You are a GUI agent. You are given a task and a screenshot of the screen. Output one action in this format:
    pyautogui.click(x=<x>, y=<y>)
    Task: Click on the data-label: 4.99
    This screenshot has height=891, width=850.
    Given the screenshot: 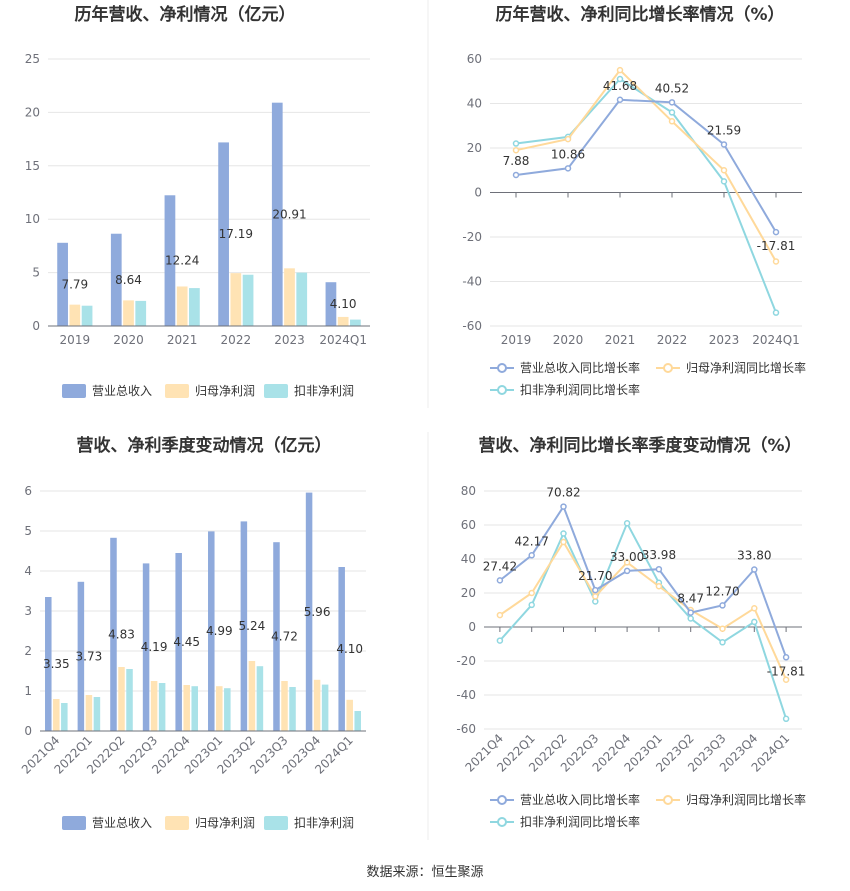 What is the action you would take?
    pyautogui.click(x=219, y=631)
    